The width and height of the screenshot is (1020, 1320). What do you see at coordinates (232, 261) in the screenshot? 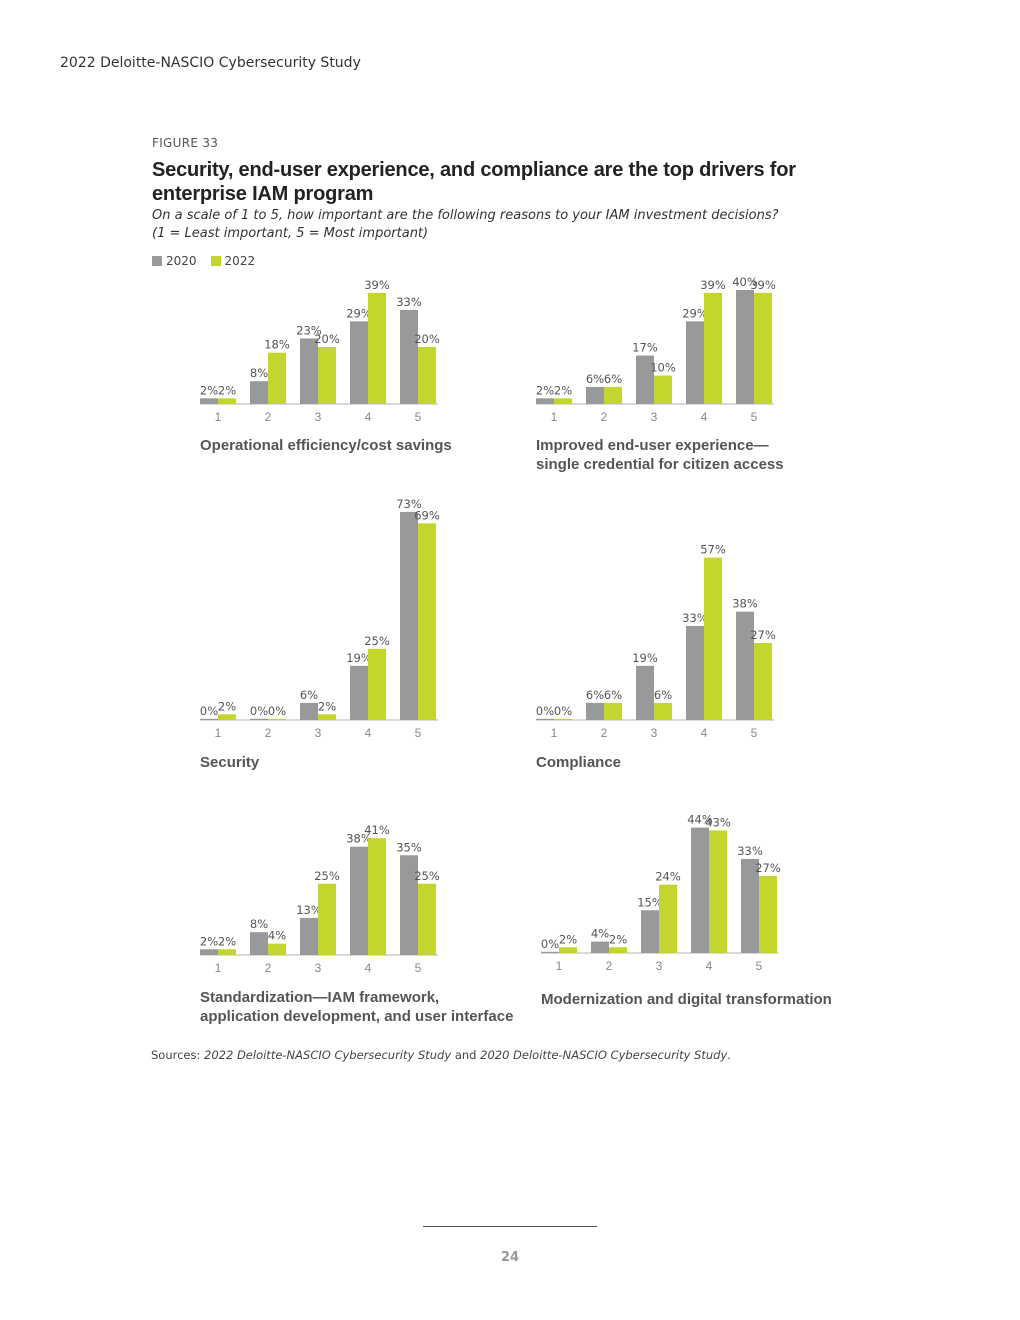
I see `legend-item-2022: 2022` at bounding box center [232, 261].